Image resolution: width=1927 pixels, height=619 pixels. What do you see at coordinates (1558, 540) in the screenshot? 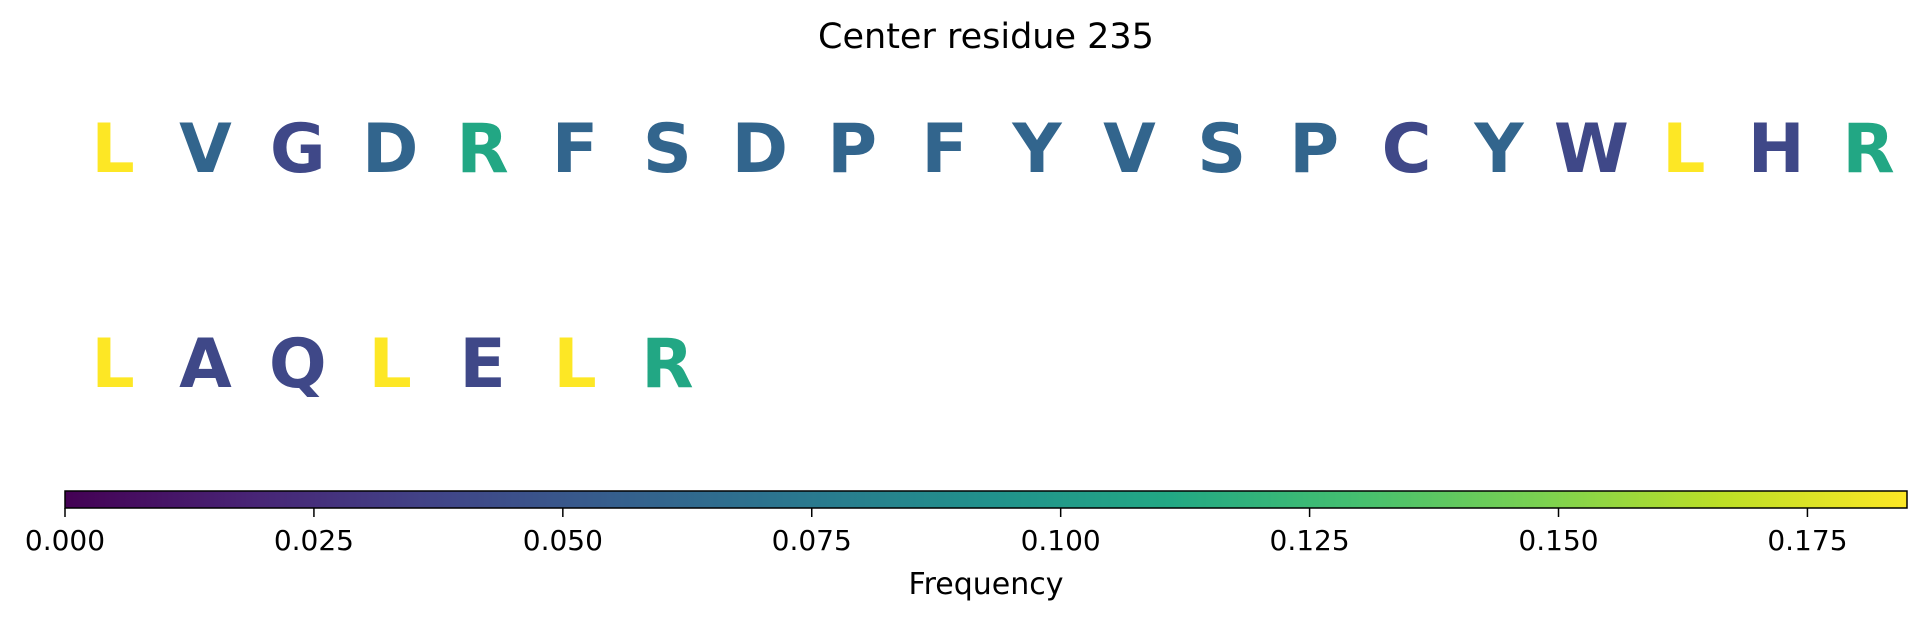
I see `colorbar-tick-label: 0.150` at bounding box center [1558, 540].